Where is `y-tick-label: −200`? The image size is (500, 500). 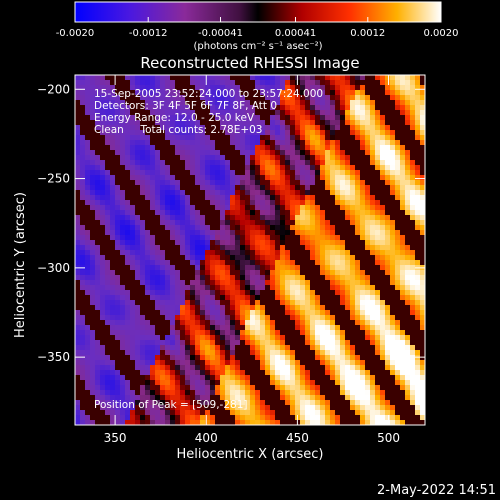
y-tick-label: −200 is located at coordinates (53, 89).